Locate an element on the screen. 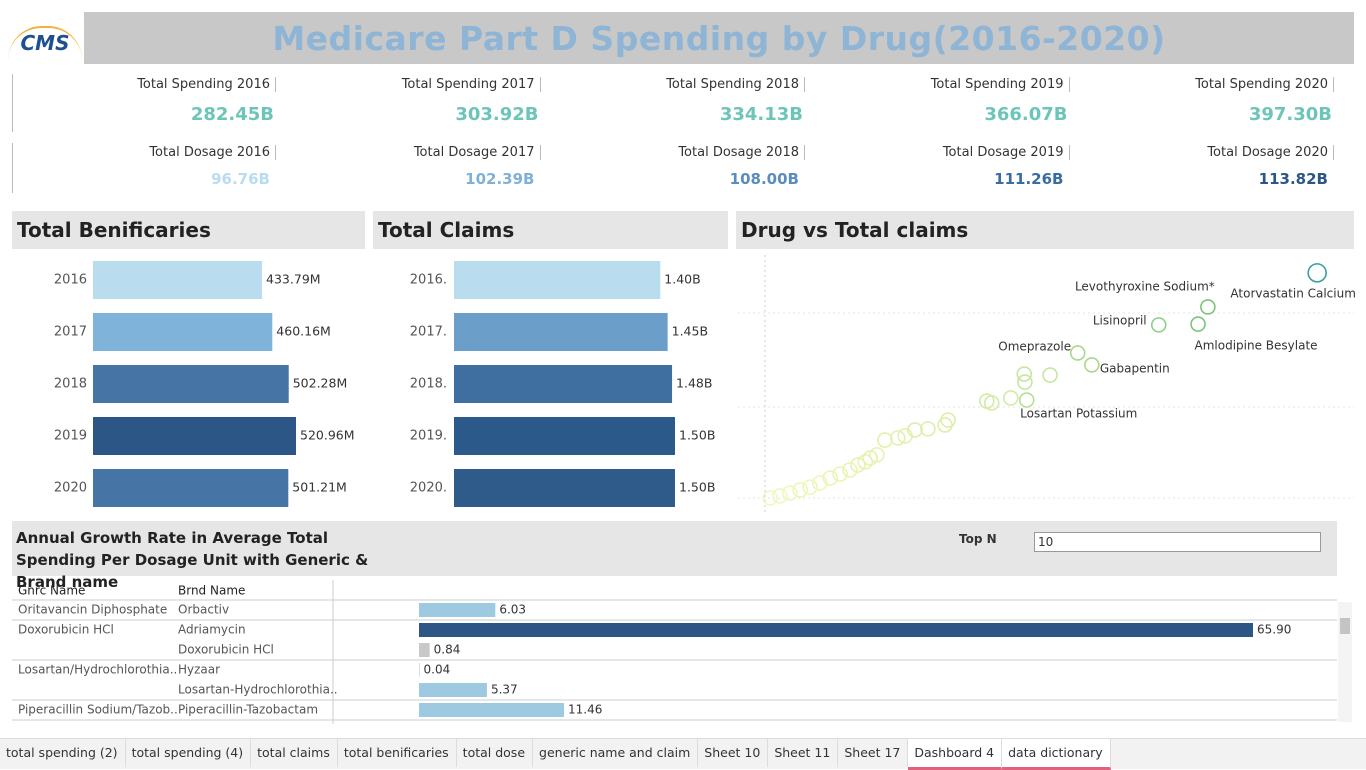  generic-name: Losartan/Hydrochlorothia.. is located at coordinates (97, 670).